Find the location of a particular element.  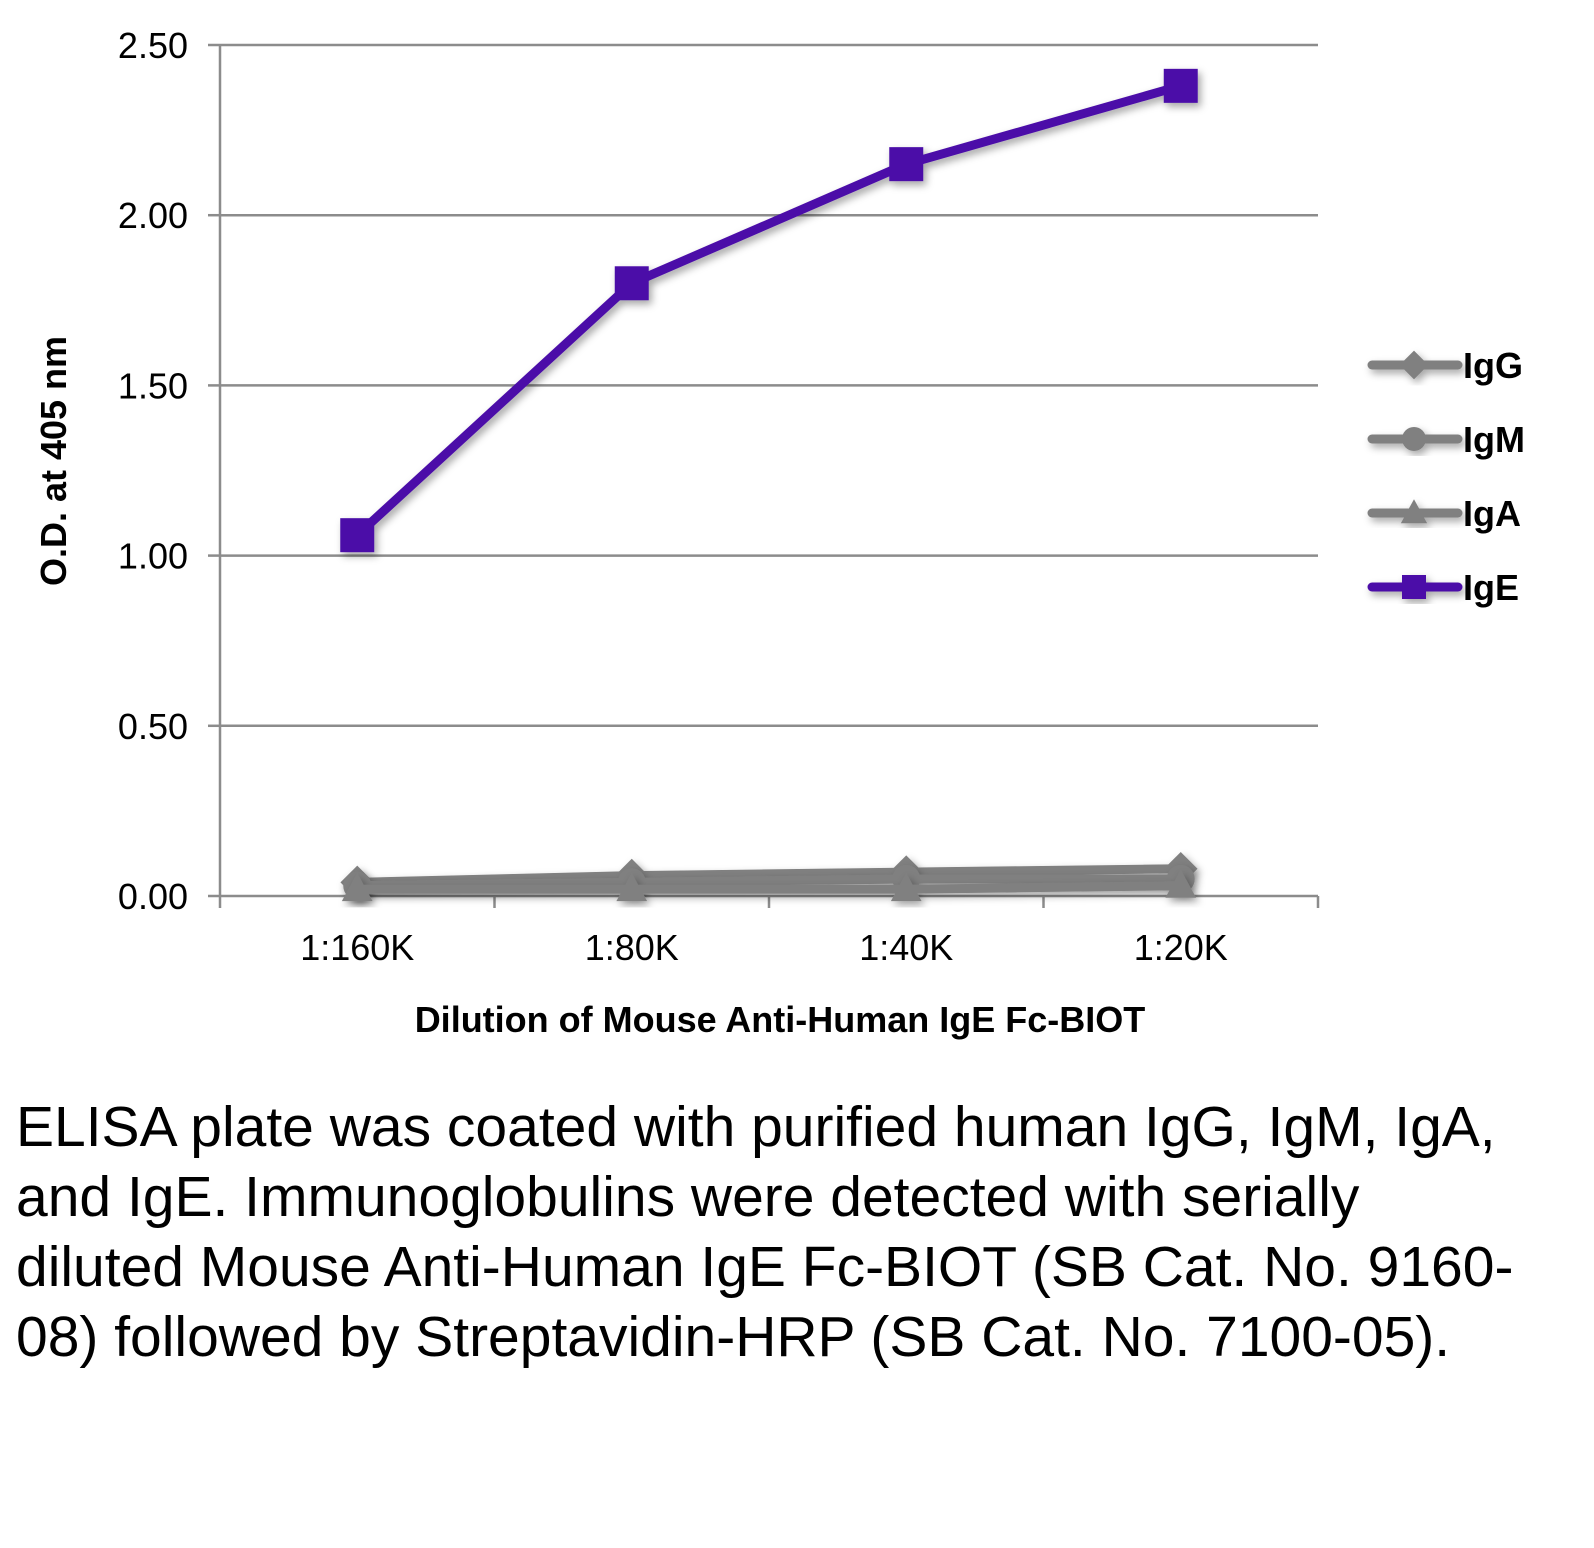

y-axis-title: O.D. at 405 nm is located at coordinates (53, 461).